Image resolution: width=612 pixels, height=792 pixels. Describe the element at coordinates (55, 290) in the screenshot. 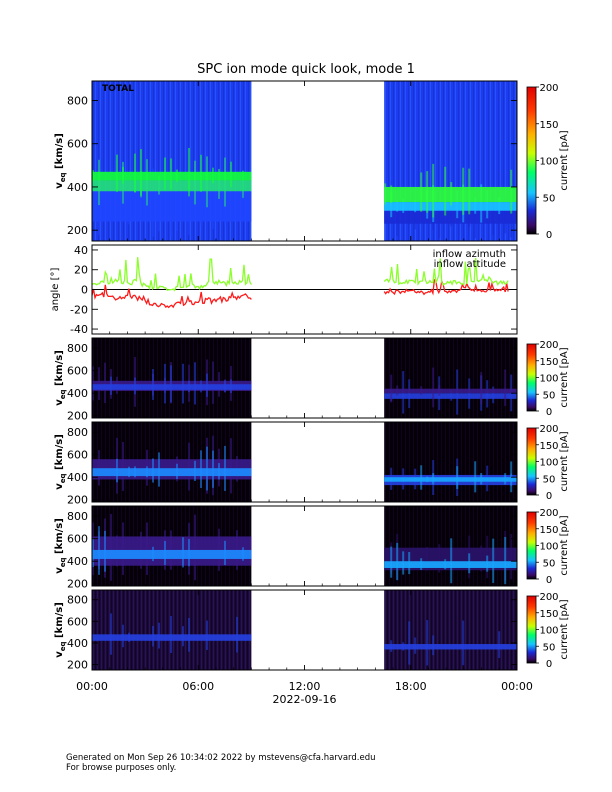

I see `y-axis-label: angle [°]` at that location.